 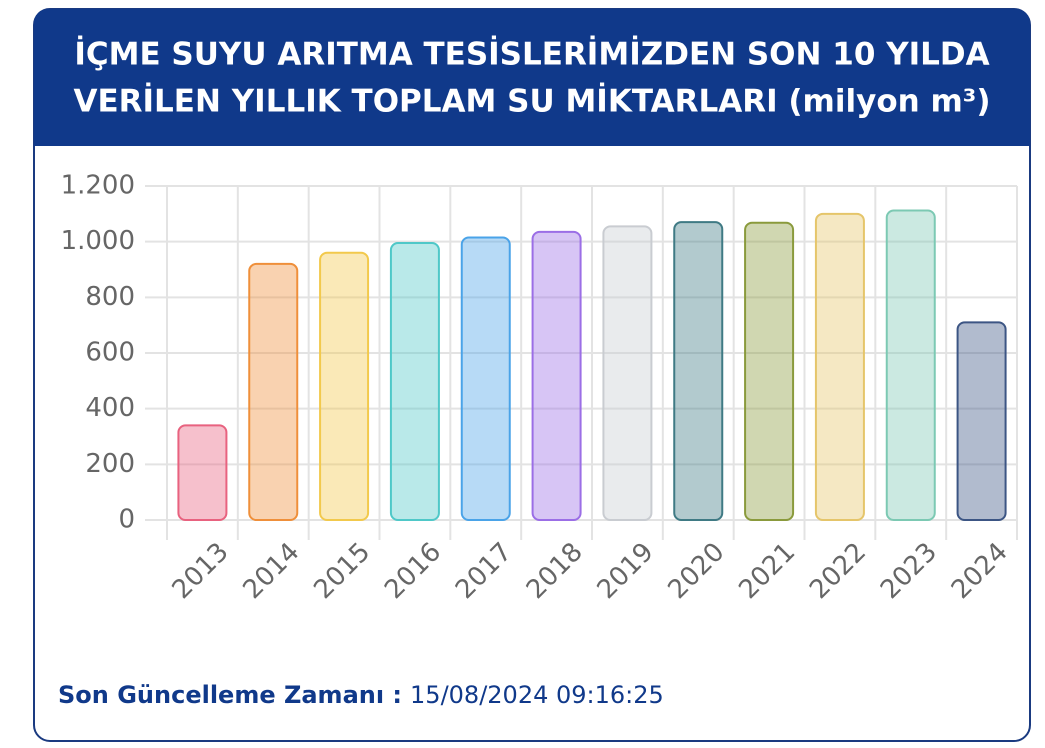 What do you see at coordinates (98, 186) in the screenshot?
I see `y-tick-label: 1.200` at bounding box center [98, 186].